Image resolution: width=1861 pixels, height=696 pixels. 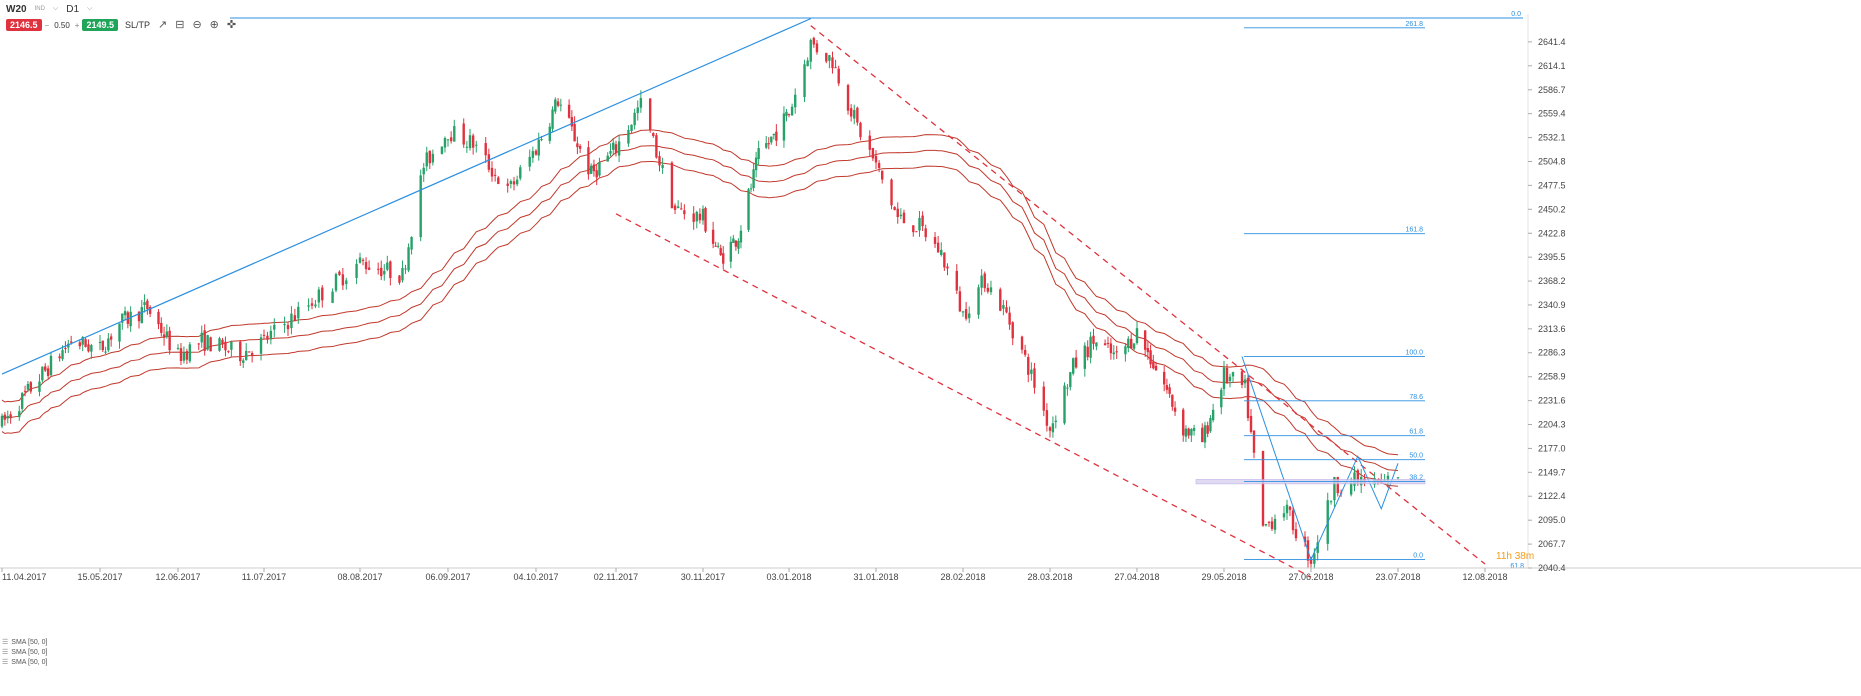 I want to click on symbol-name: W20, so click(x=16, y=9).